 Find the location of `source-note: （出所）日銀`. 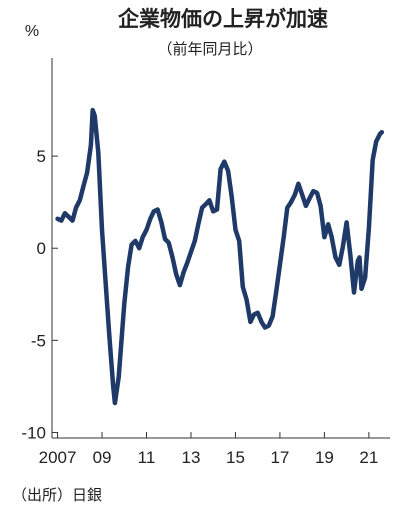

source-note: （出所）日銀 is located at coordinates (57, 495).